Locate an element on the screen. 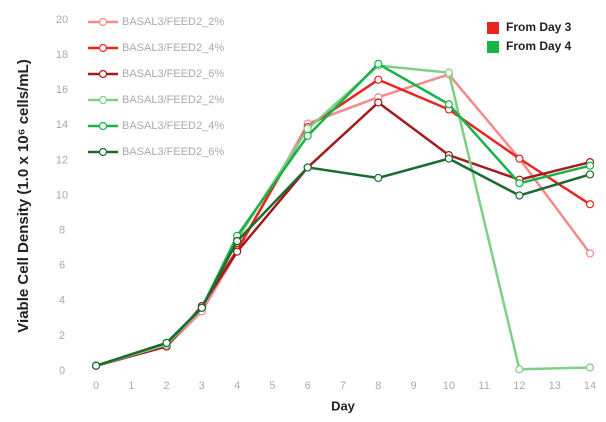  x-tick-label: 7 is located at coordinates (343, 386).